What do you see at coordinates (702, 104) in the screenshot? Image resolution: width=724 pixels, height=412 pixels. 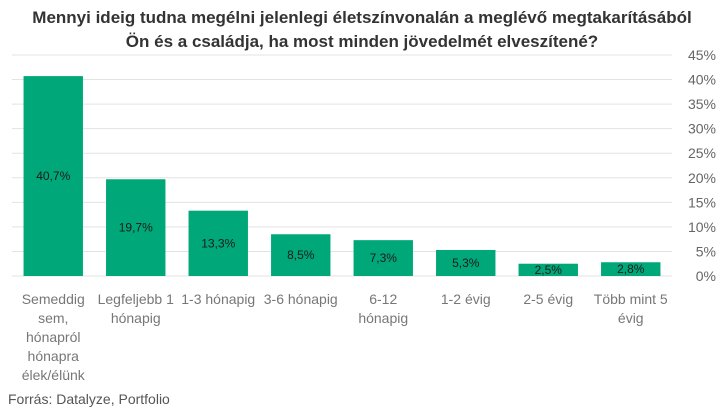 I see `y-tick-label: 35%` at bounding box center [702, 104].